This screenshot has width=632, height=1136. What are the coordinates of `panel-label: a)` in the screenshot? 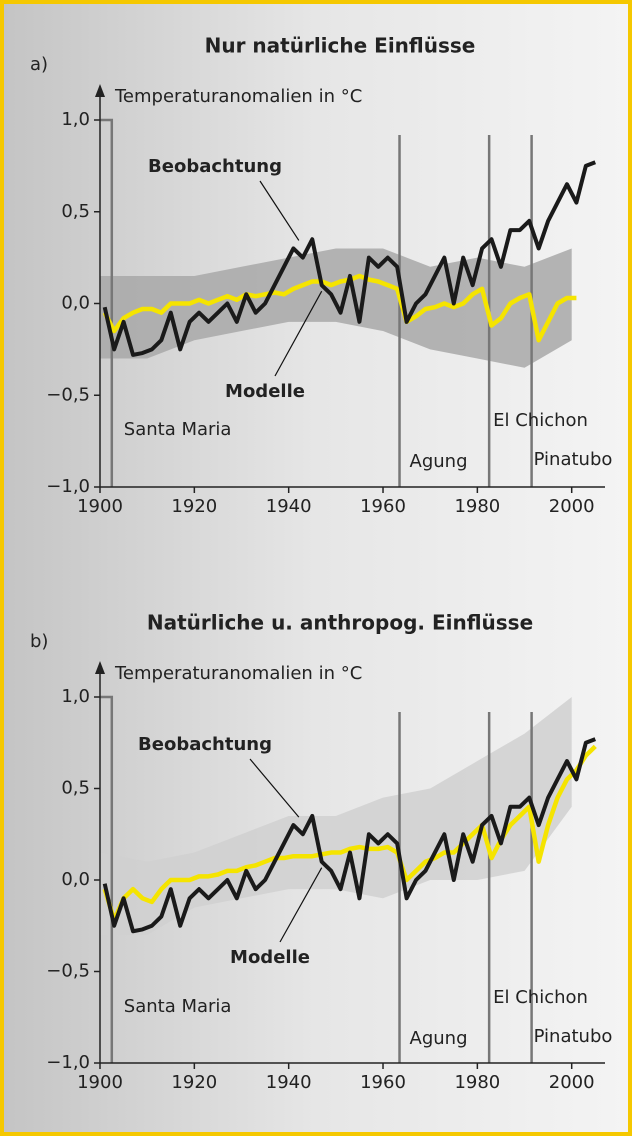 It's located at (39, 64).